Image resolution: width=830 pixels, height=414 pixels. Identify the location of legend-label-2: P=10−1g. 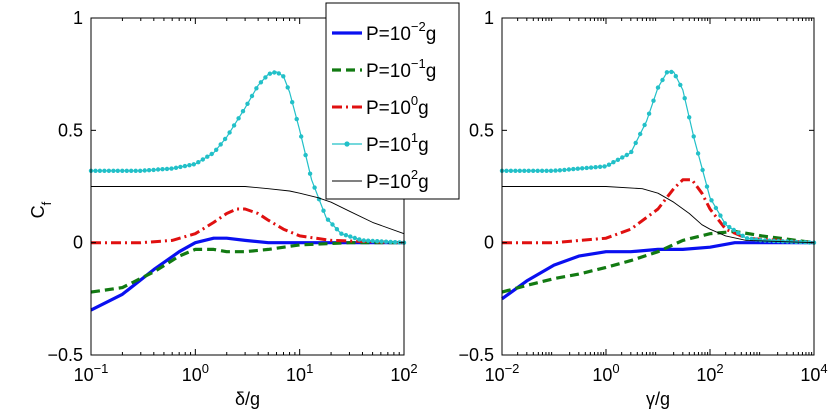
(401, 69).